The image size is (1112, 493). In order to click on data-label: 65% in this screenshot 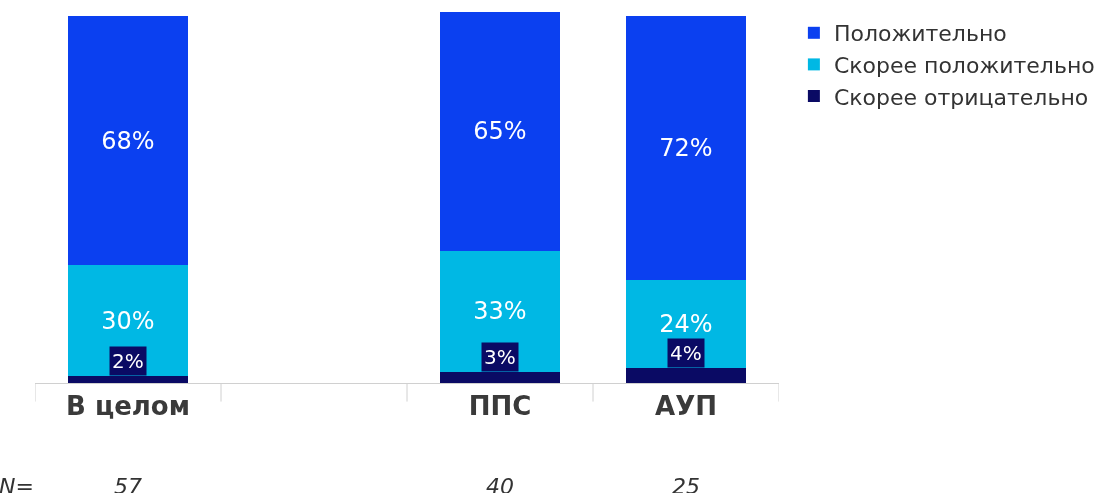, I will do `click(500, 131)`.